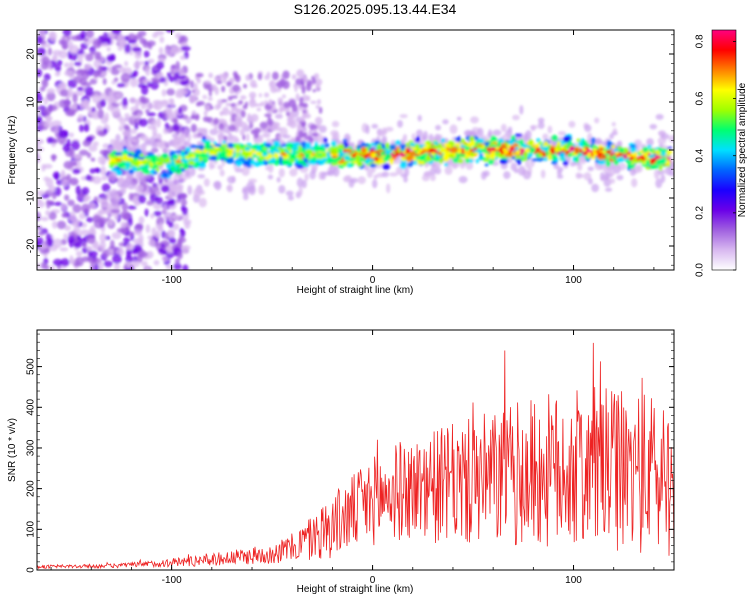 Image resolution: width=750 pixels, height=600 pixels. Describe the element at coordinates (700, 41) in the screenshot. I see `colorbar-tick-label: 0.8` at that location.